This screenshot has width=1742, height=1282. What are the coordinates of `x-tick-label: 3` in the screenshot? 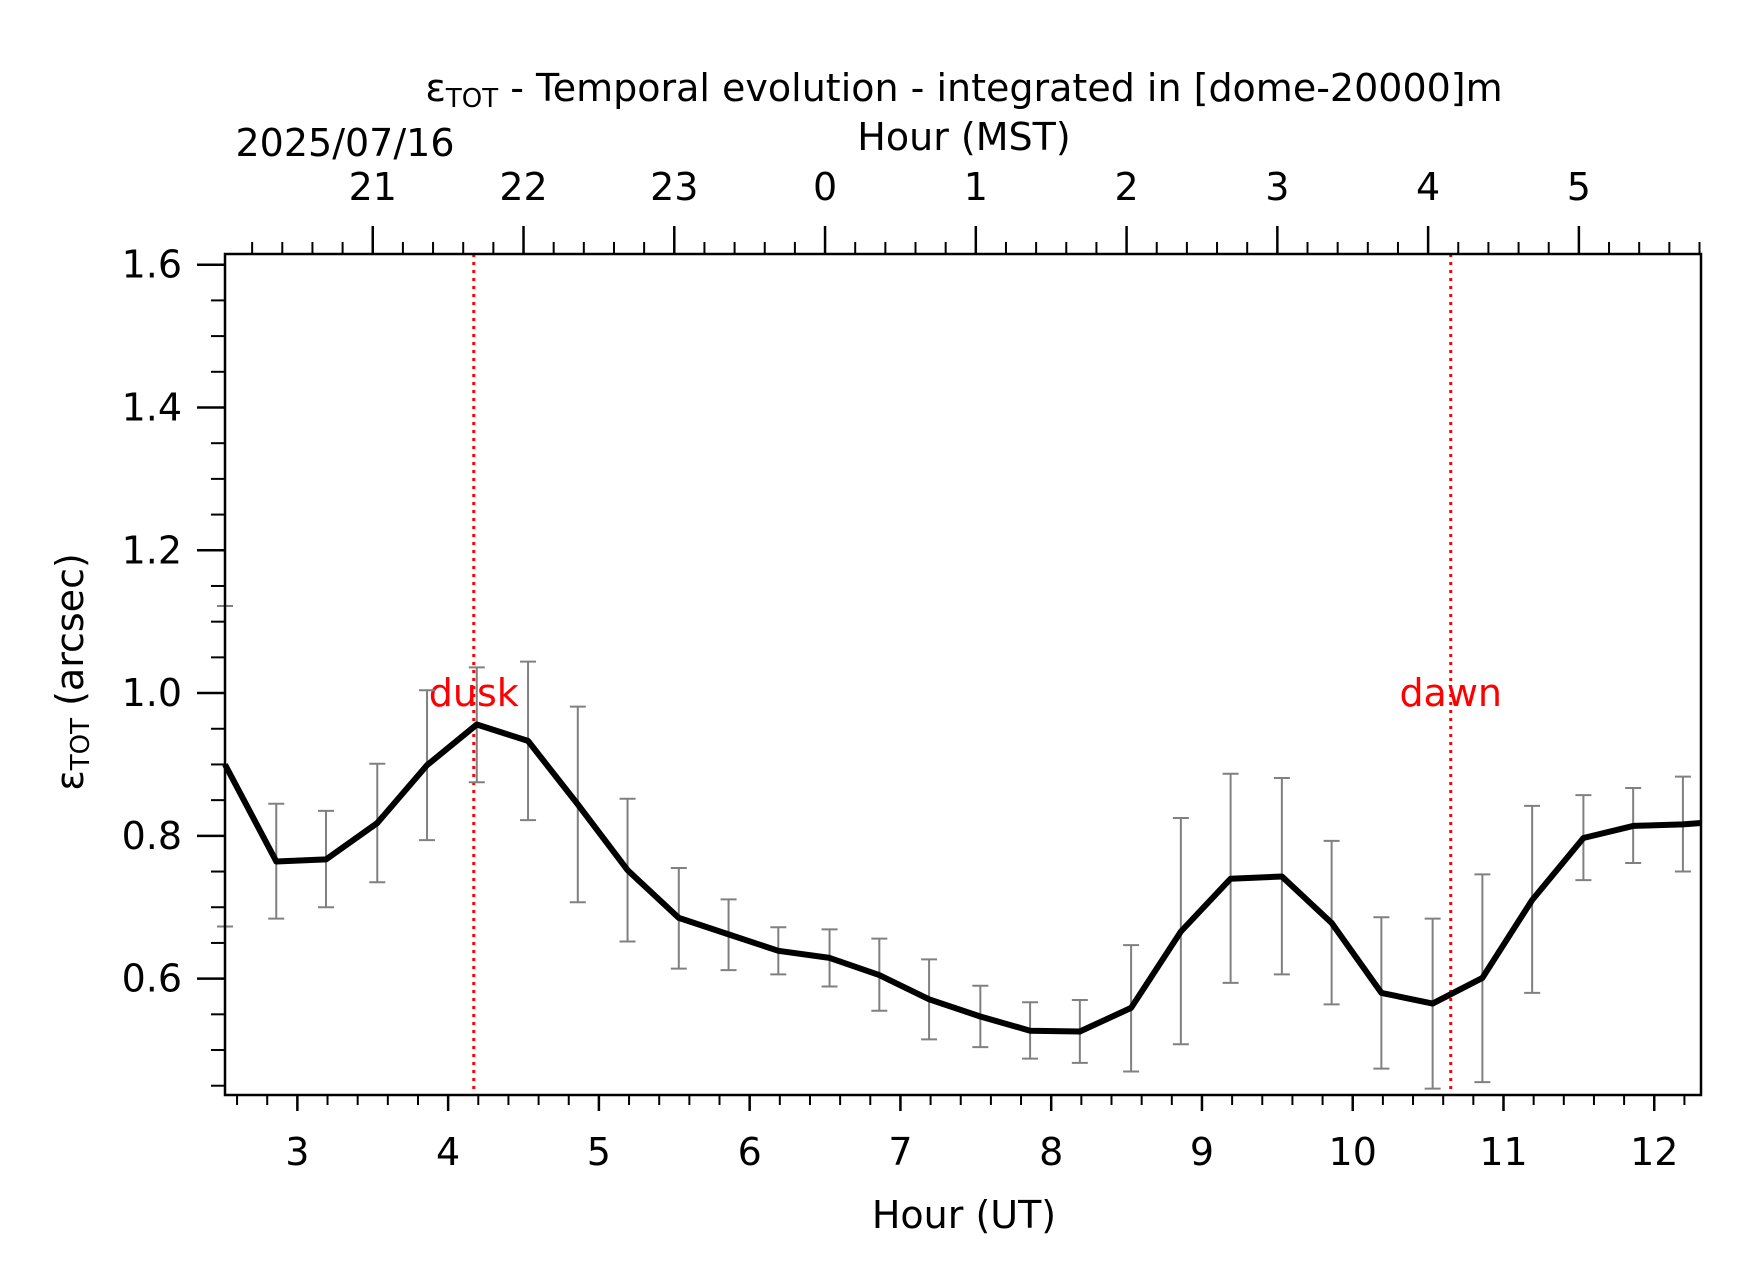 It's located at (297, 1152).